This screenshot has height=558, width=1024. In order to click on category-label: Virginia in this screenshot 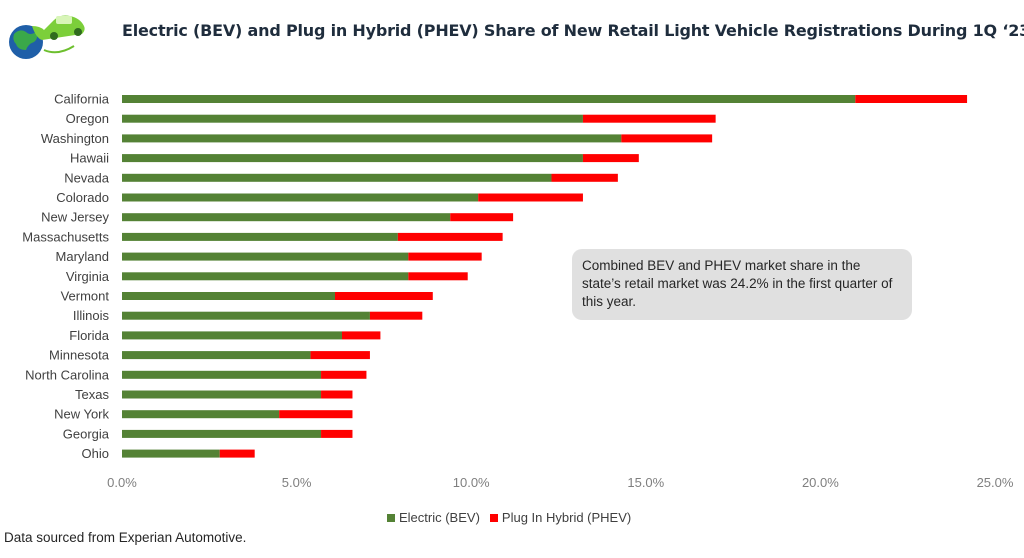, I will do `click(88, 276)`.